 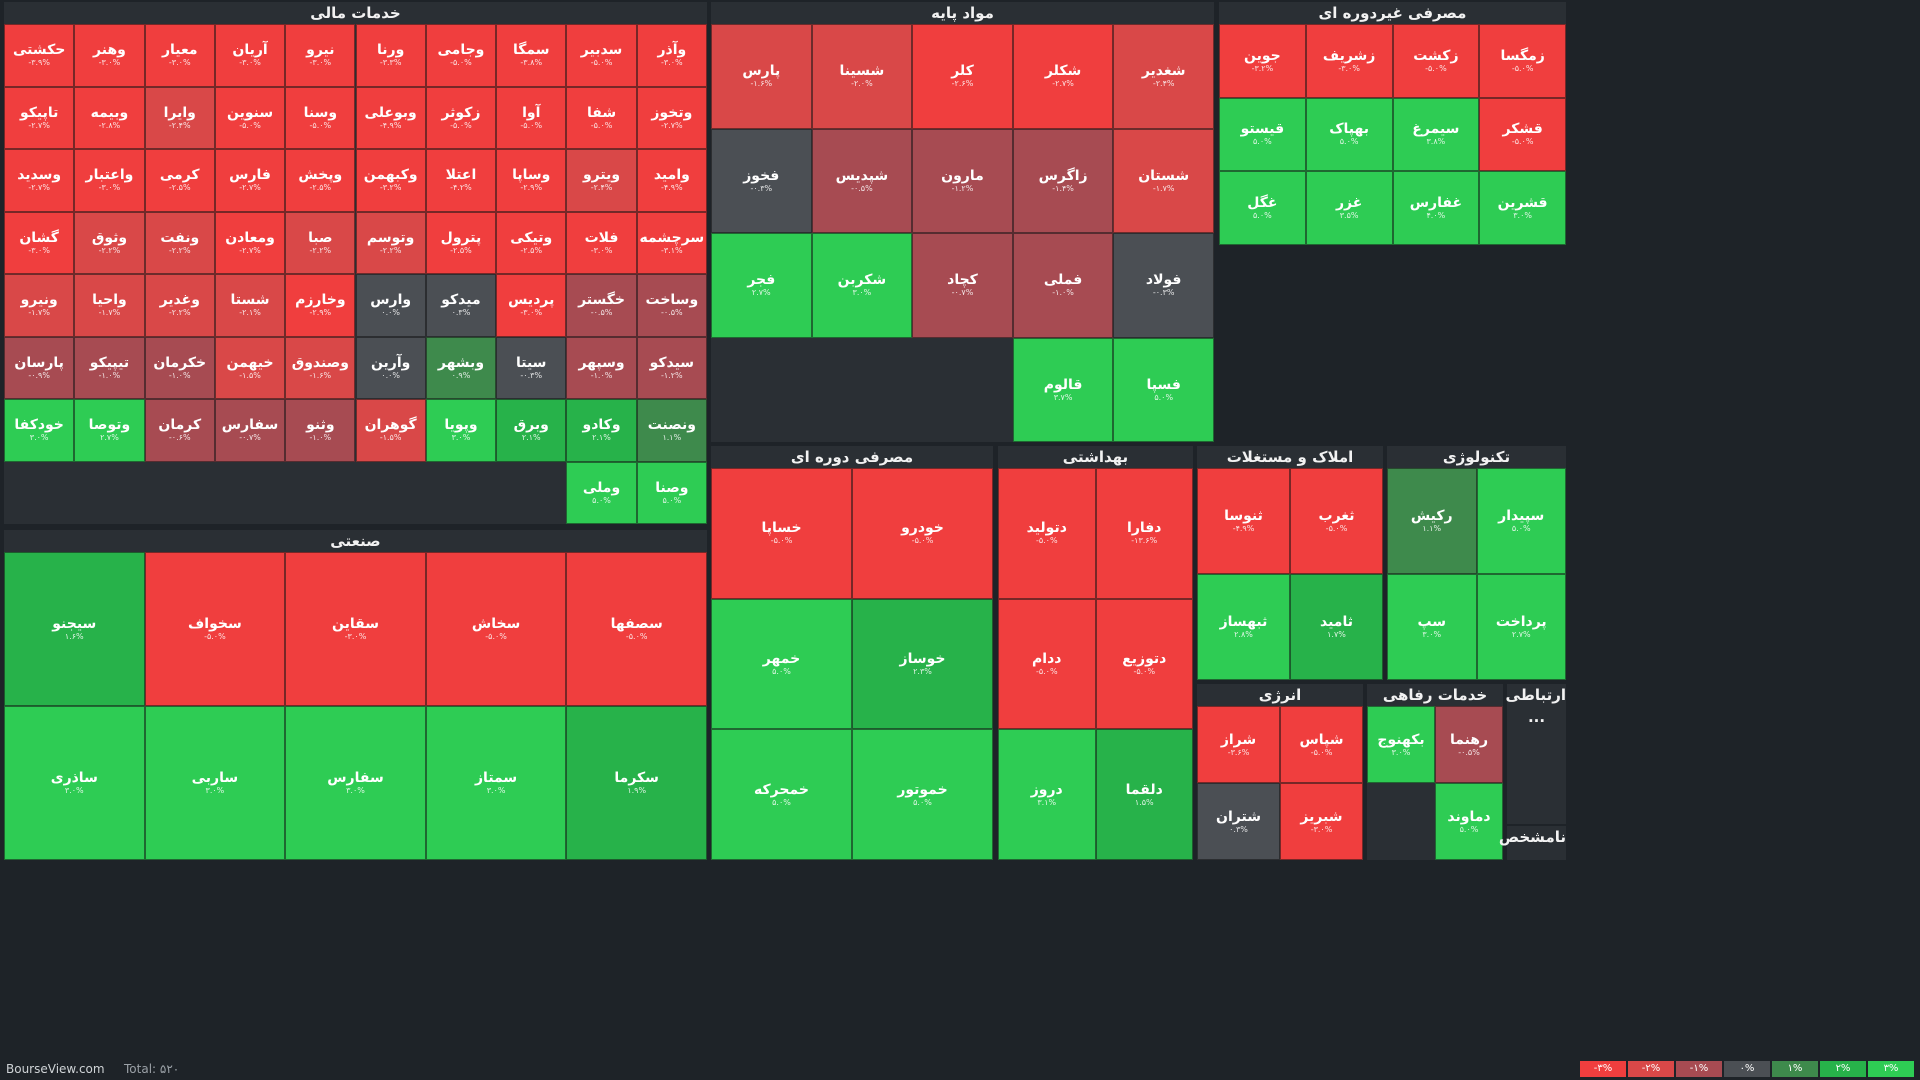 What do you see at coordinates (531, 180) in the screenshot?
I see `stock-tile: وساپا -۲.۹%` at bounding box center [531, 180].